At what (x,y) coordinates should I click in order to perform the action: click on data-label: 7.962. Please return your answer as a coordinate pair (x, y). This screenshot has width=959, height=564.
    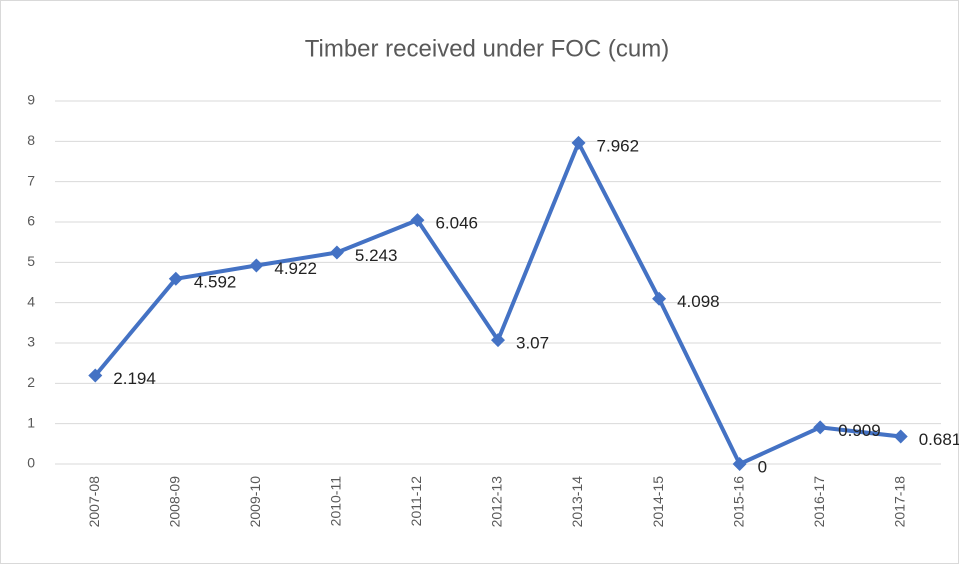
    Looking at the image, I should click on (618, 145).